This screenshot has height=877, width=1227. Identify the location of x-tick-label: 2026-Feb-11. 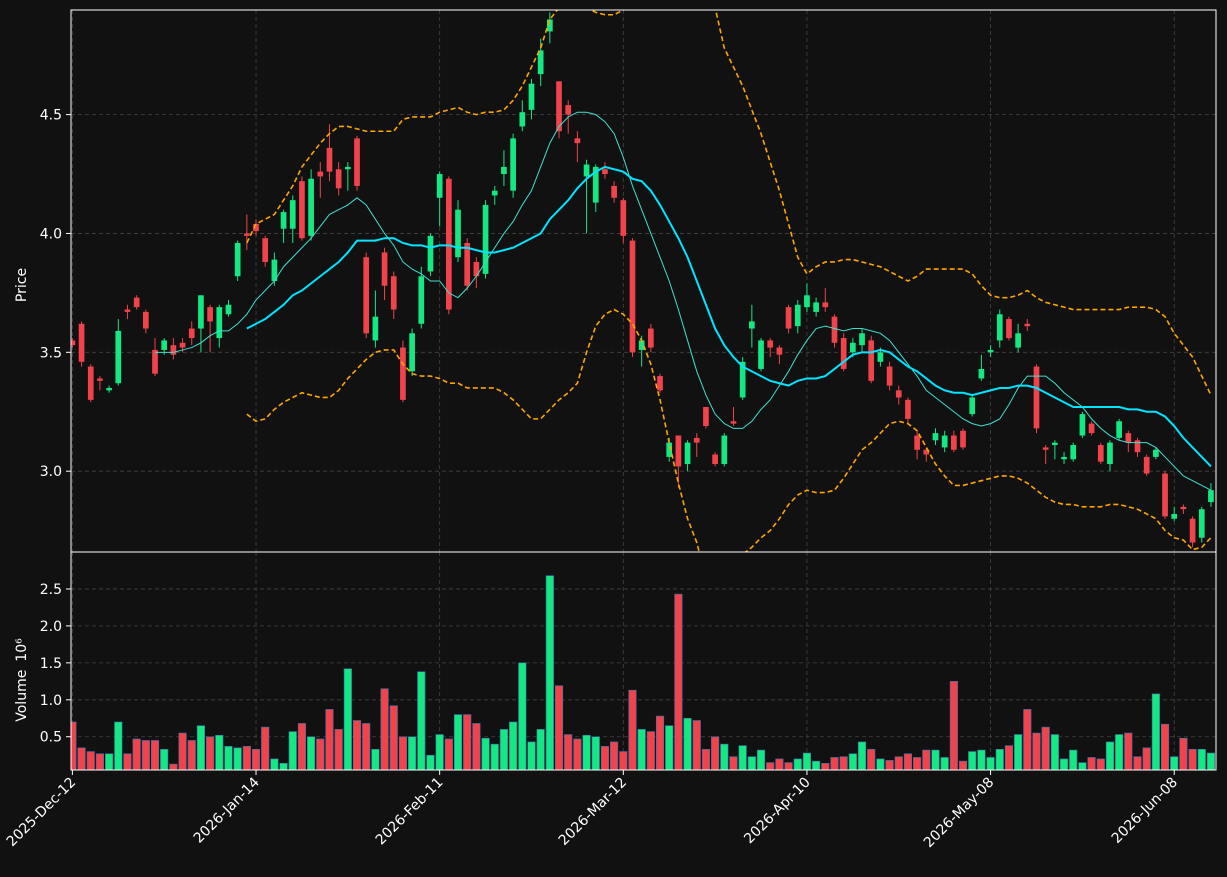
(410, 812).